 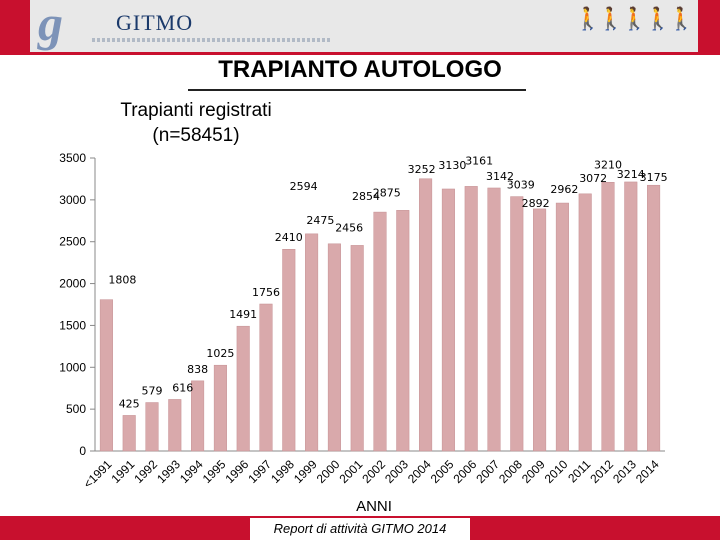 What do you see at coordinates (564, 189) in the screenshot?
I see `data-label: 2962` at bounding box center [564, 189].